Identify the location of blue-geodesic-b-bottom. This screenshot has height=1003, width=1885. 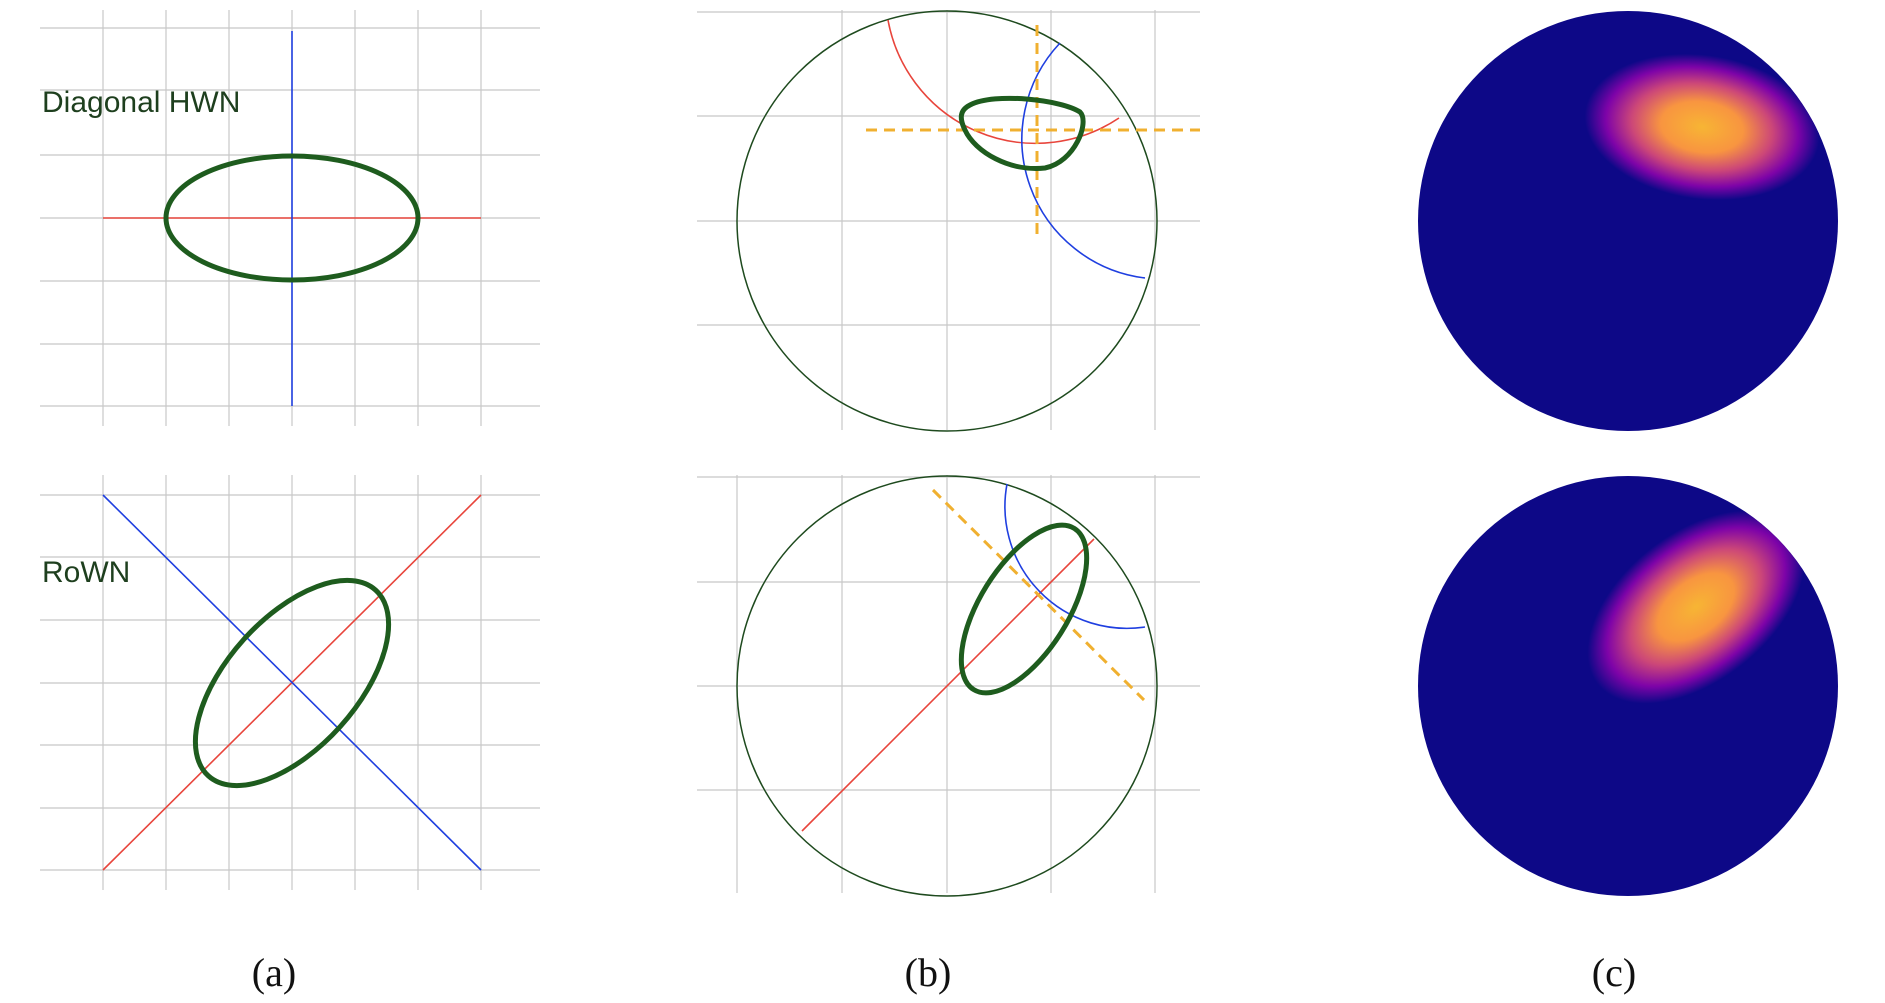
(1075, 556).